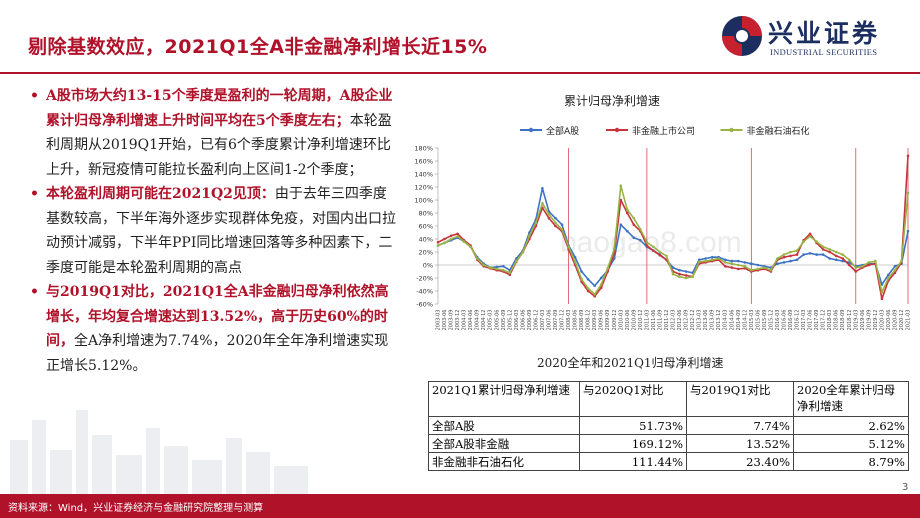 Image resolution: width=920 pixels, height=518 pixels. What do you see at coordinates (426, 253) in the screenshot?
I see `y-tick-label: 20%` at bounding box center [426, 253].